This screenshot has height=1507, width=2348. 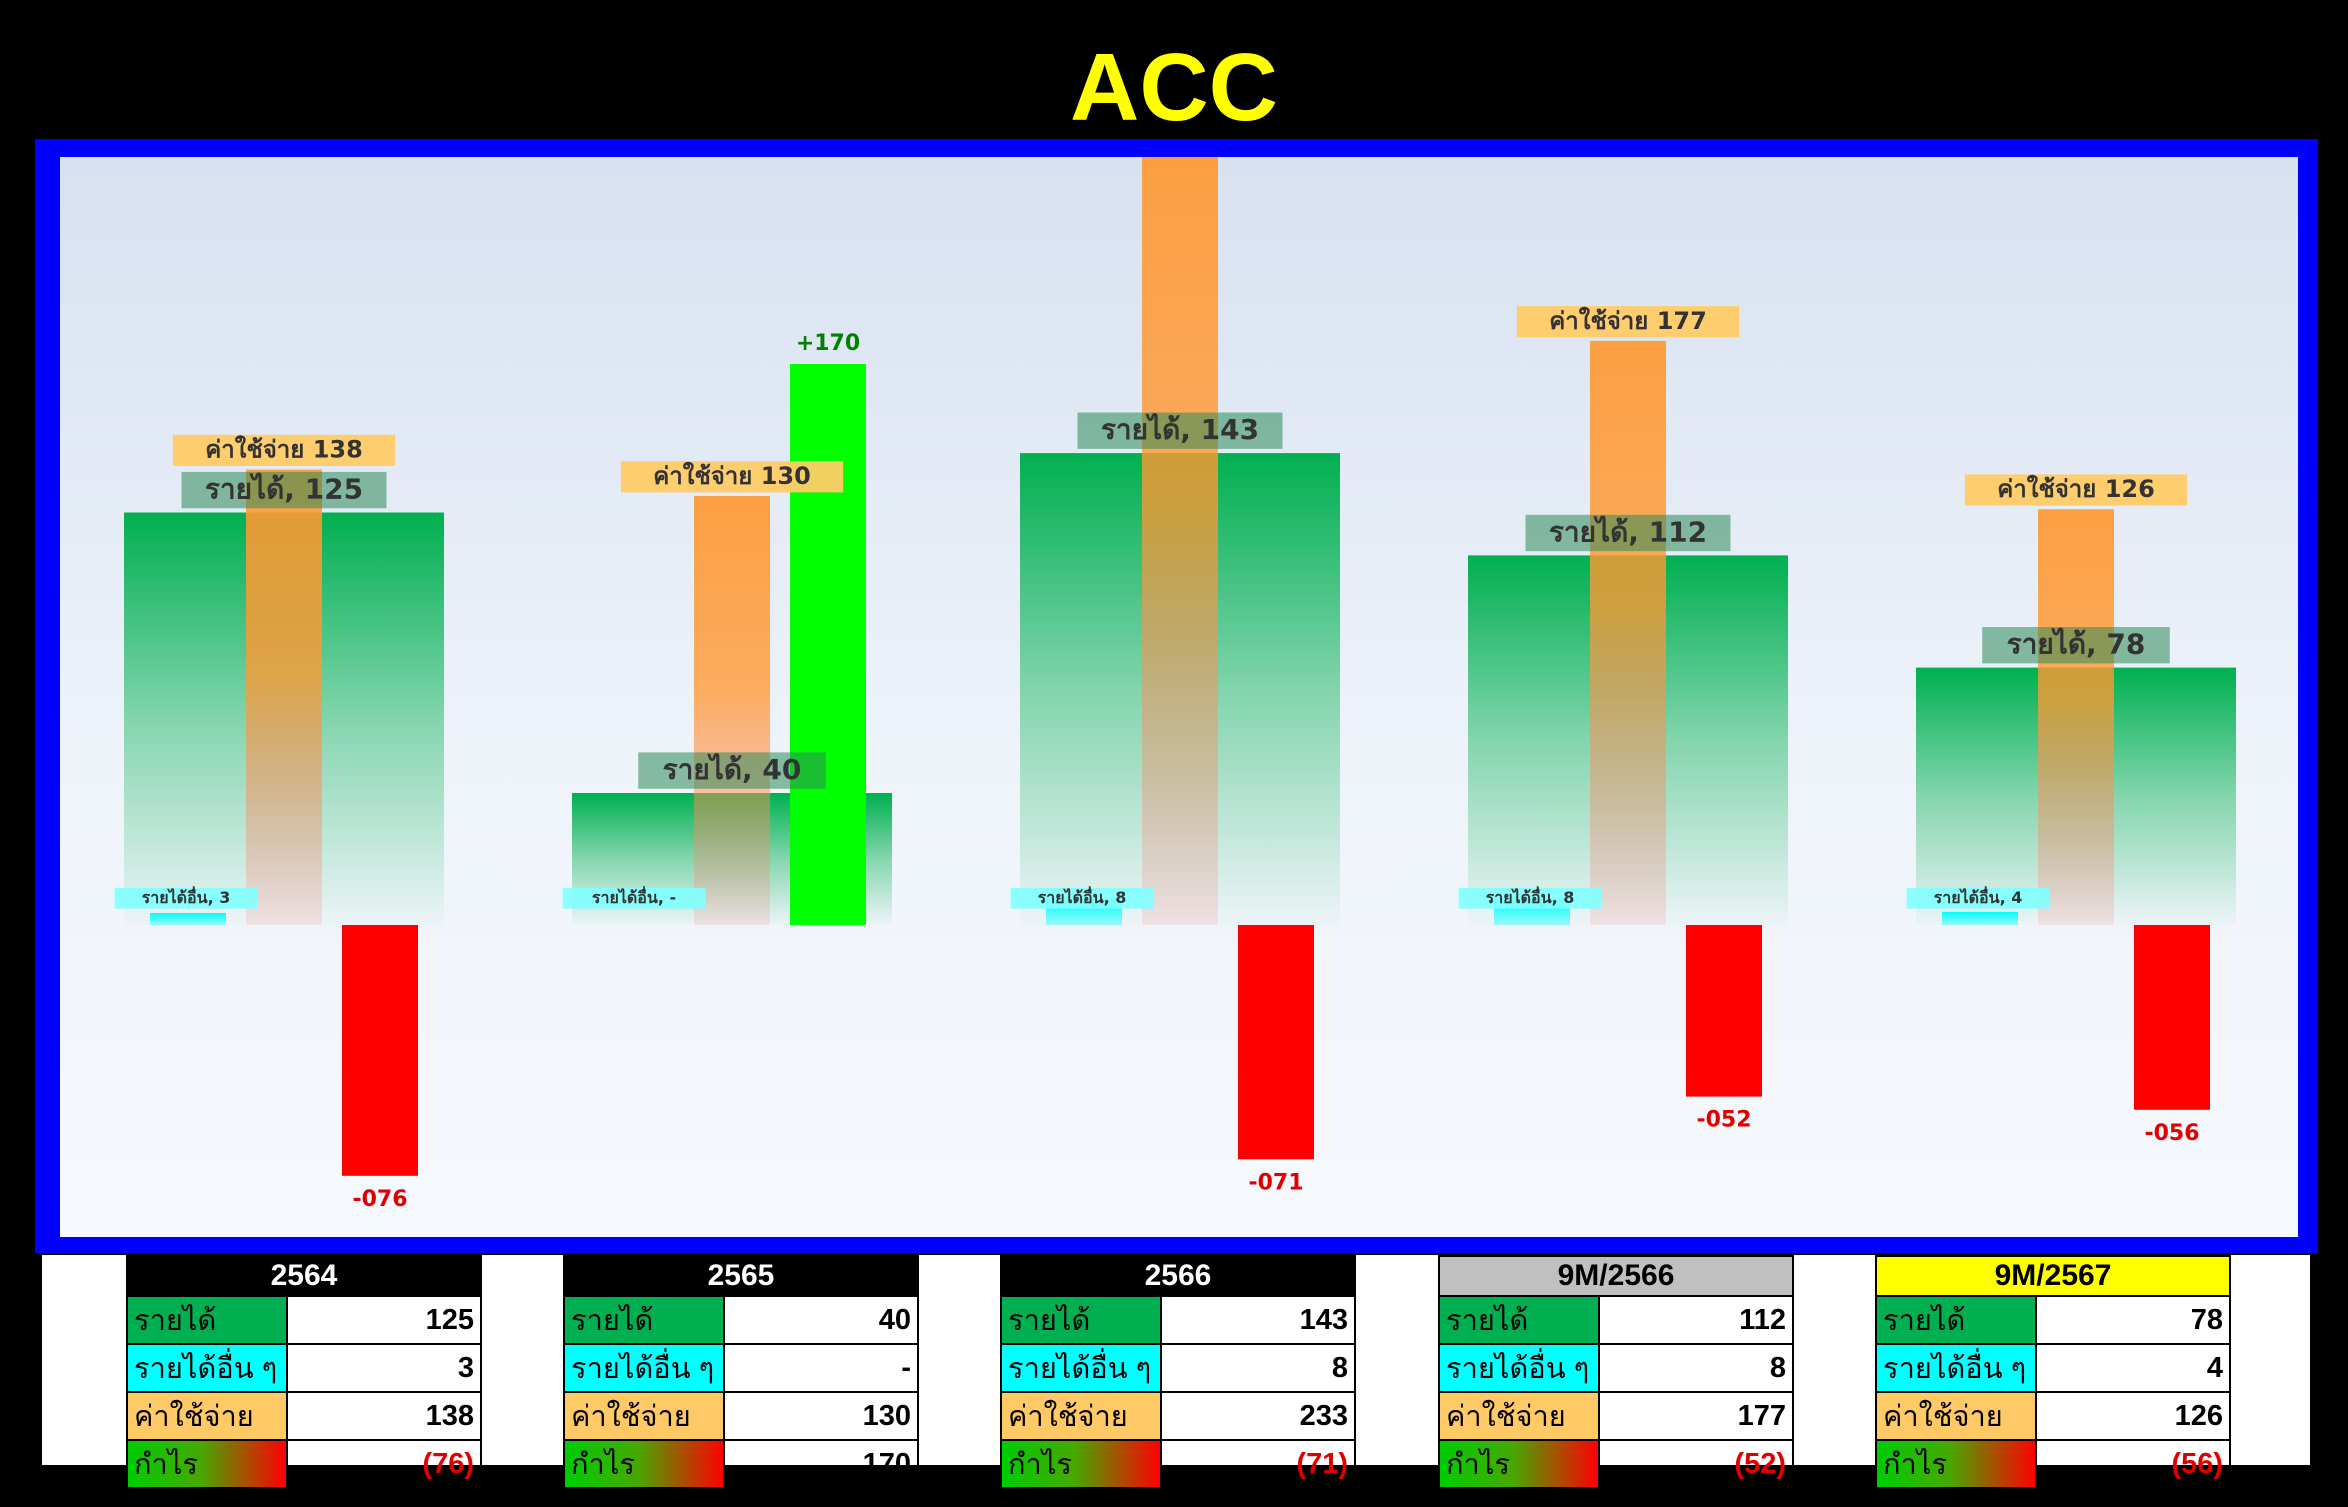 What do you see at coordinates (1723, 1120) in the screenshot?
I see `label-loss: -052` at bounding box center [1723, 1120].